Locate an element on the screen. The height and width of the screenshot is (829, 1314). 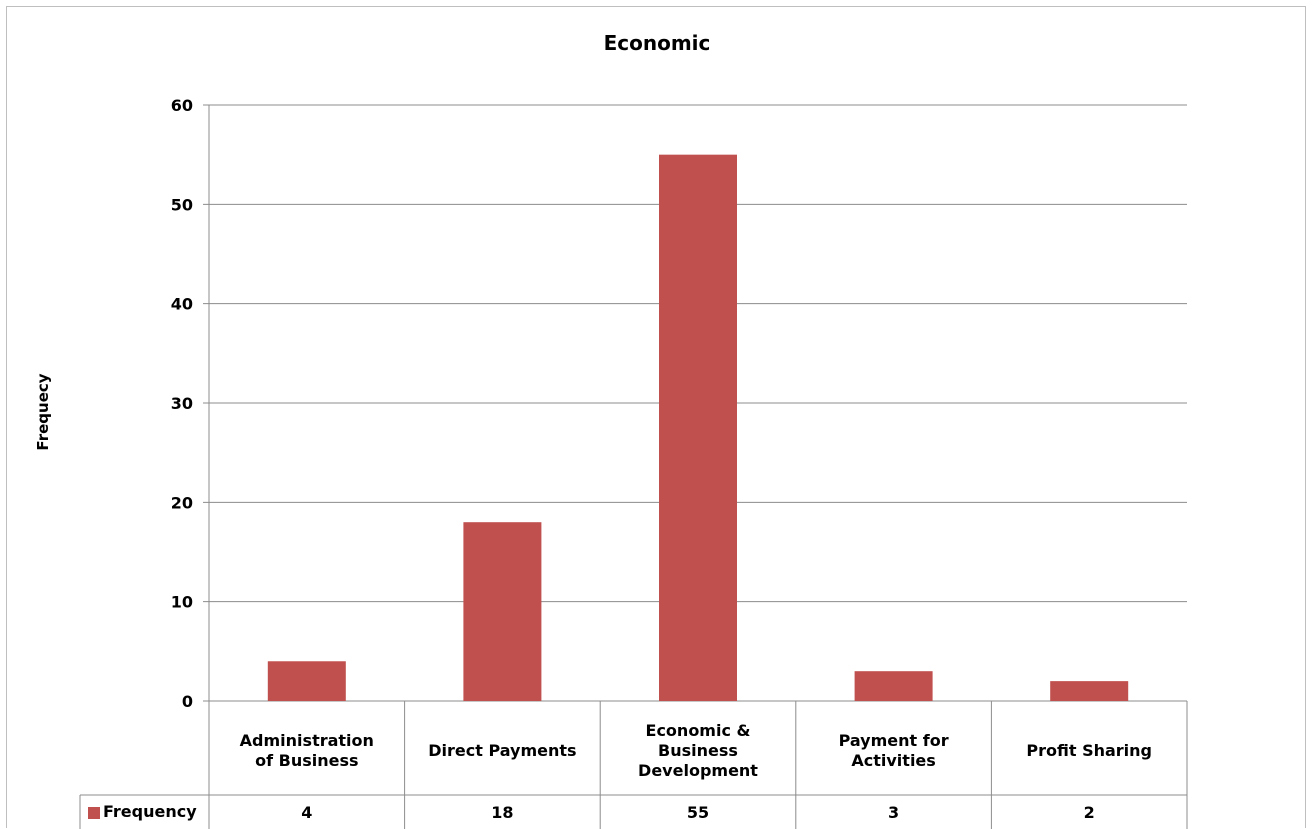
y-axis-label: Frequecy is located at coordinates (43, 411).